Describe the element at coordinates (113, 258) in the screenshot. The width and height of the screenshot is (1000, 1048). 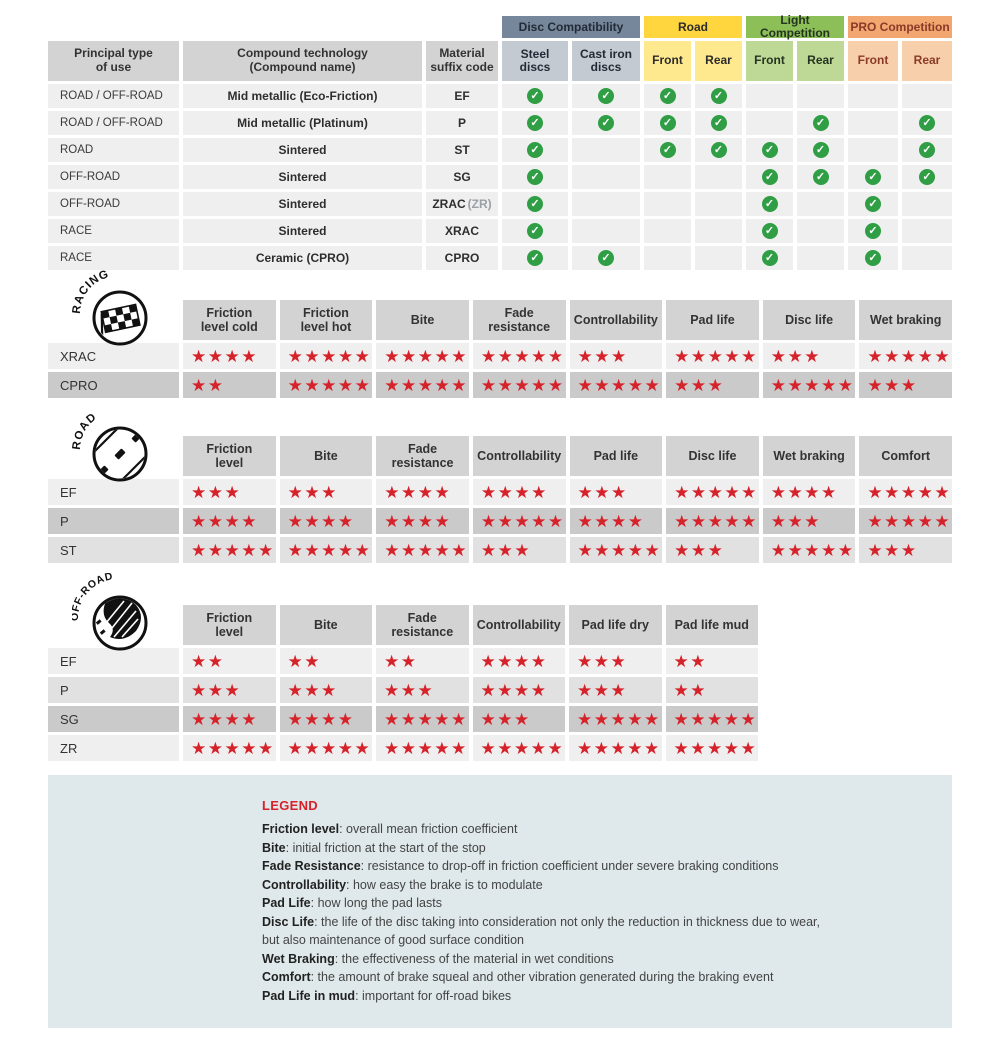
I see `use-cell: RACE` at that location.